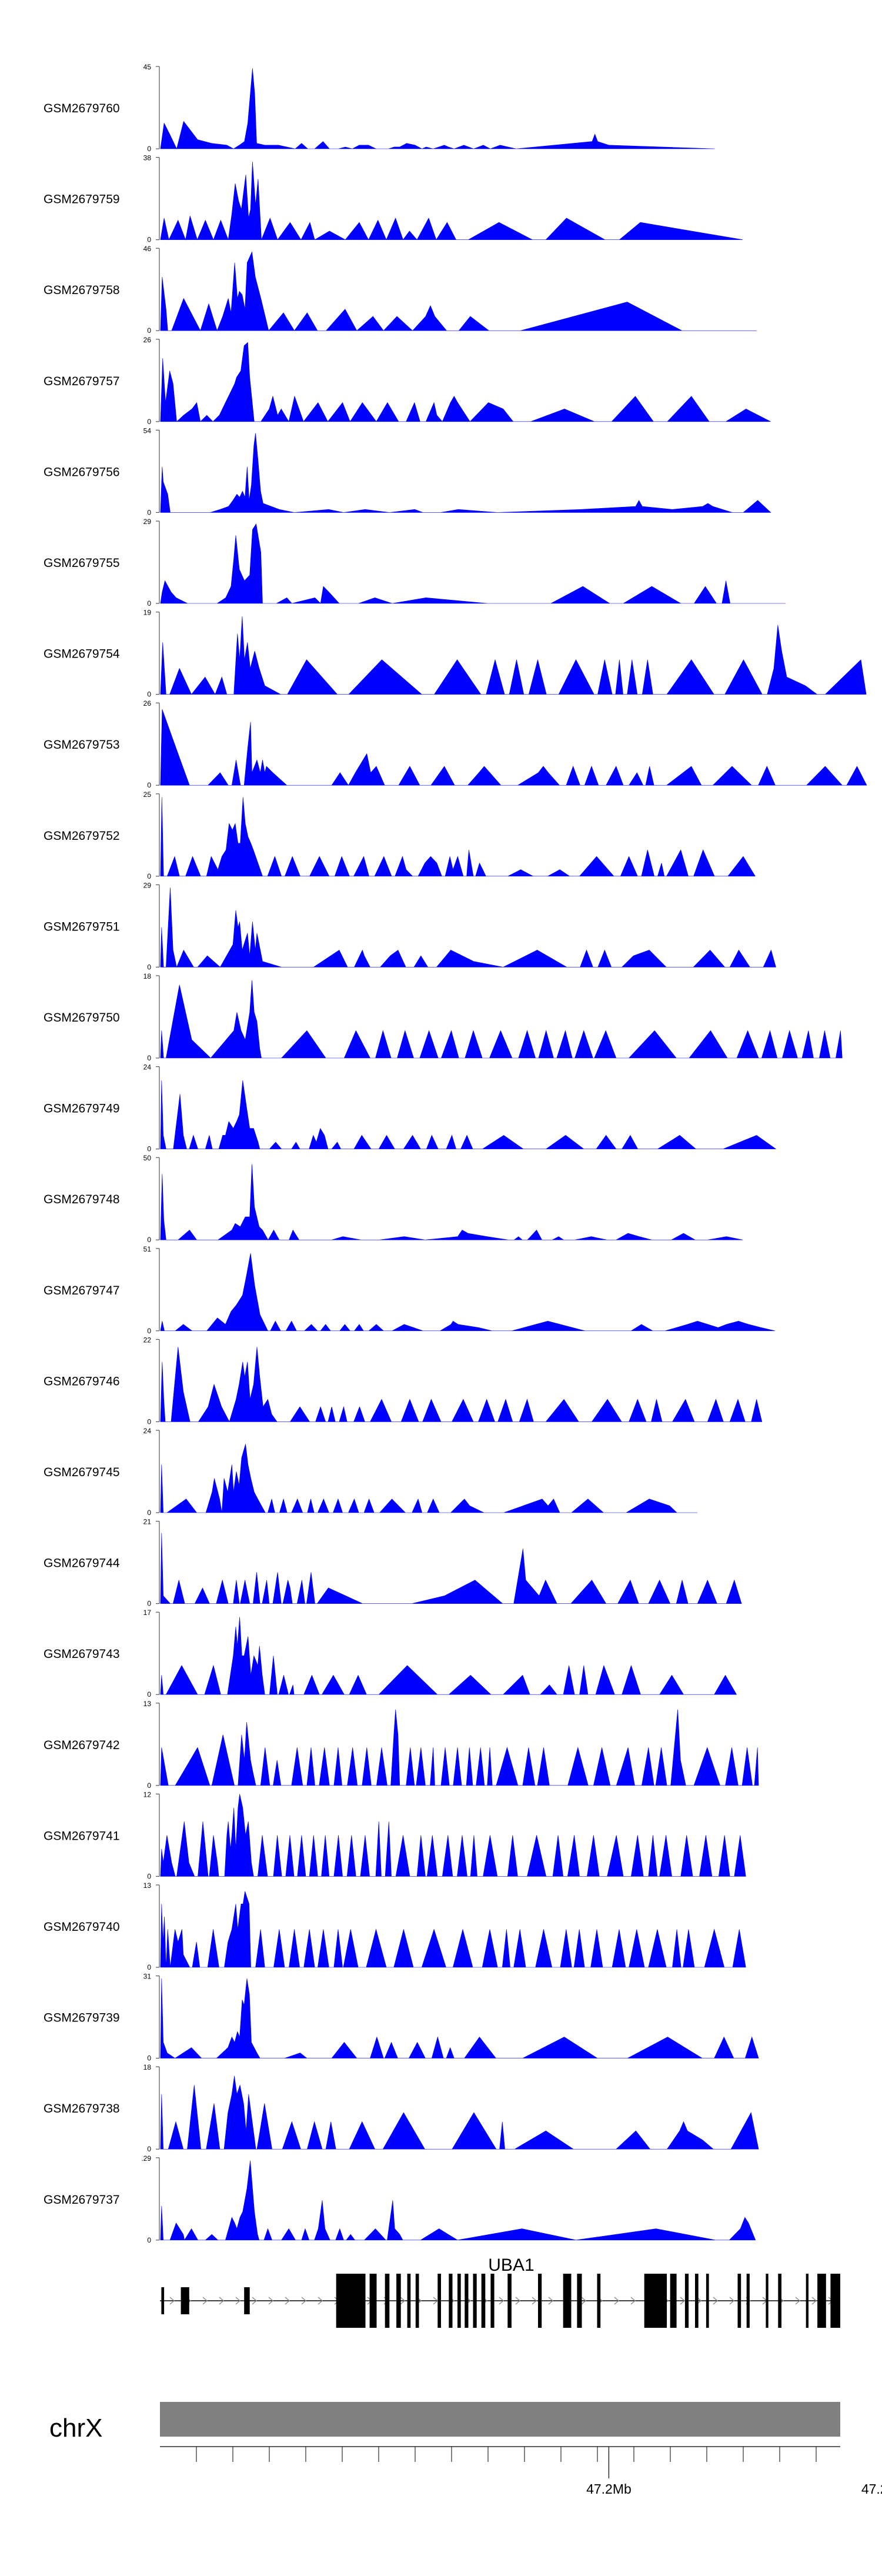 Image resolution: width=882 pixels, height=2576 pixels. Describe the element at coordinates (82, 1018) in the screenshot. I see `track-label: GSM2679750` at that location.